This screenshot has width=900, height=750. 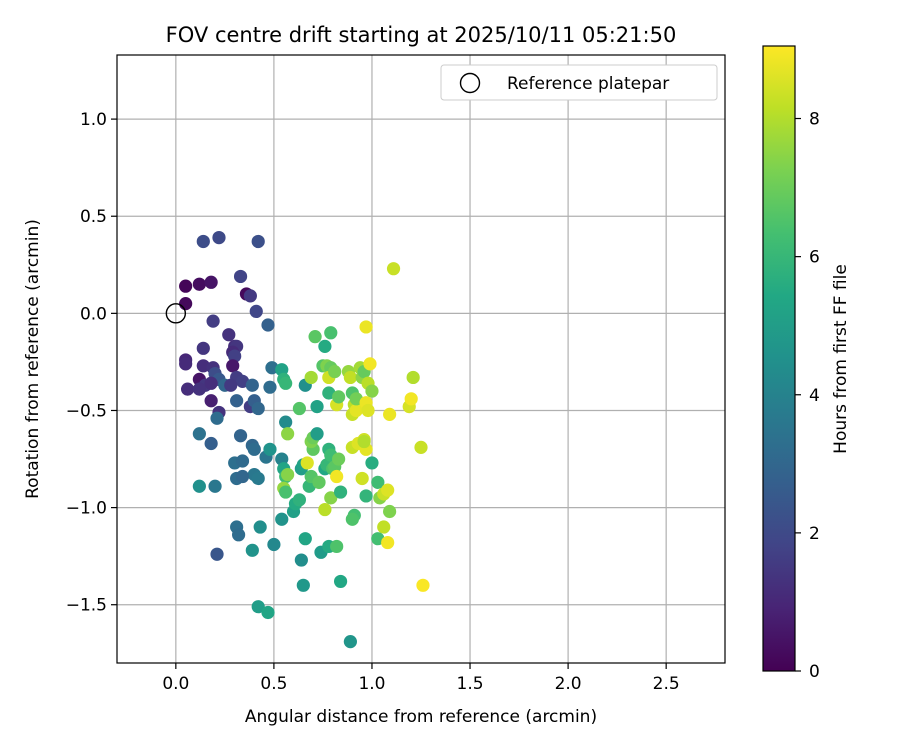 What do you see at coordinates (176, 313) in the screenshot?
I see `reference-platepar-marker` at bounding box center [176, 313].